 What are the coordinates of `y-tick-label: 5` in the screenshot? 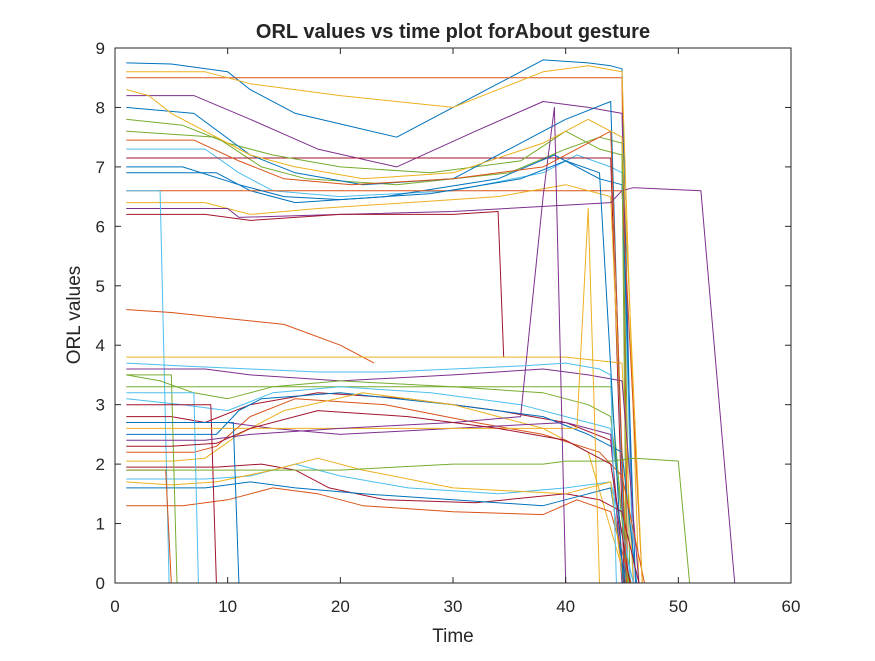 It's located at (100, 286).